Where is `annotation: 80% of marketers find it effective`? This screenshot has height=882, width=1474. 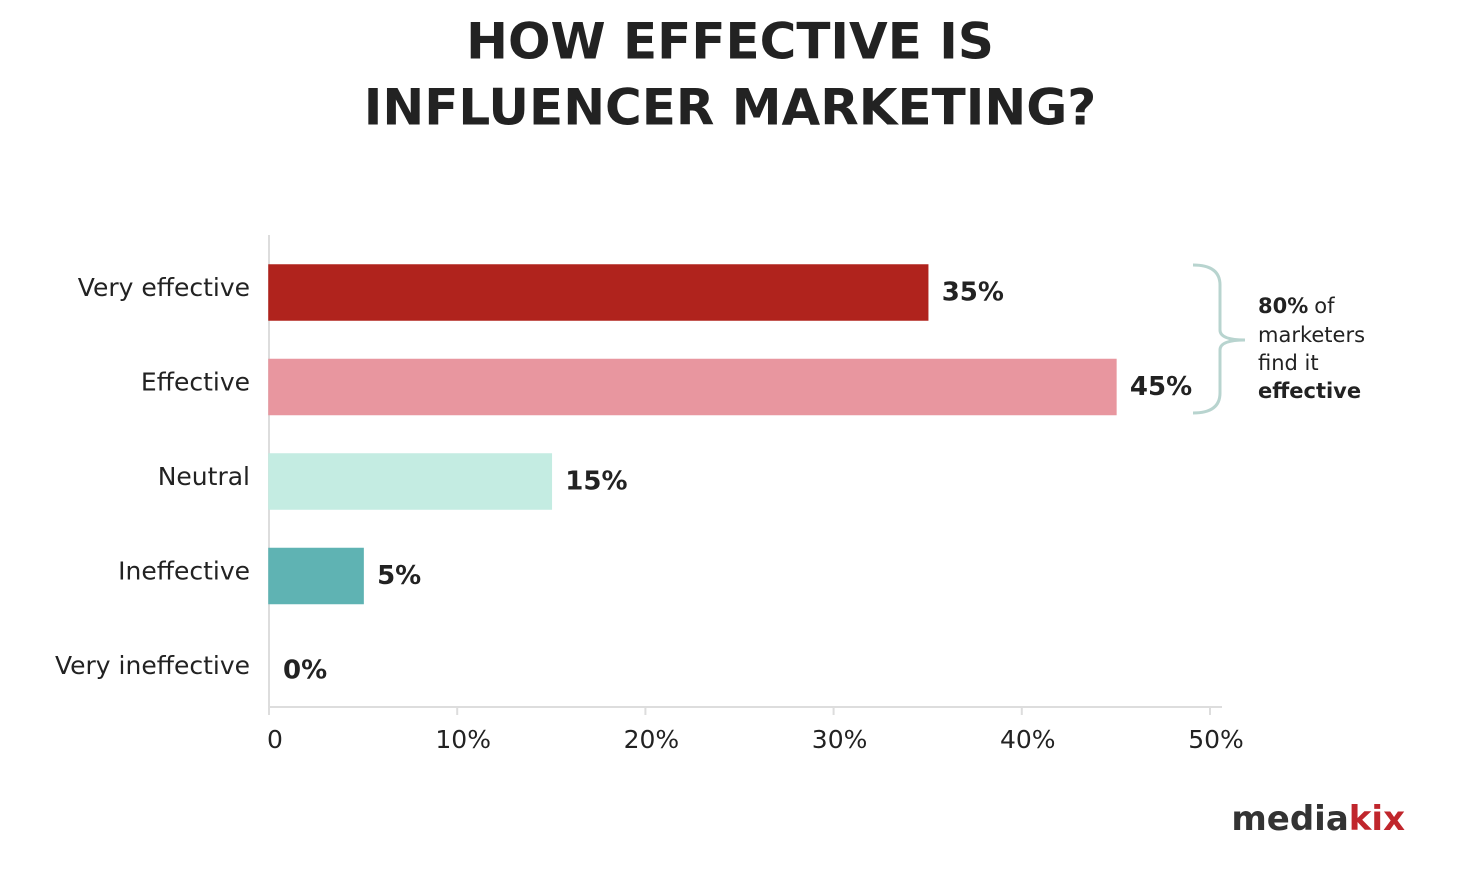
annotation: 80% of marketers find it effective is located at coordinates (1315, 348).